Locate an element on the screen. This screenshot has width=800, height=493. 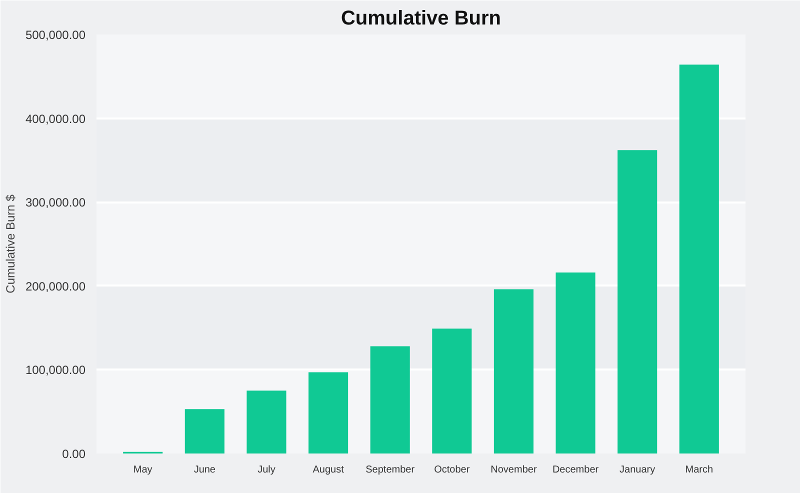
y-tick-label: 100,000.00 is located at coordinates (55, 370).